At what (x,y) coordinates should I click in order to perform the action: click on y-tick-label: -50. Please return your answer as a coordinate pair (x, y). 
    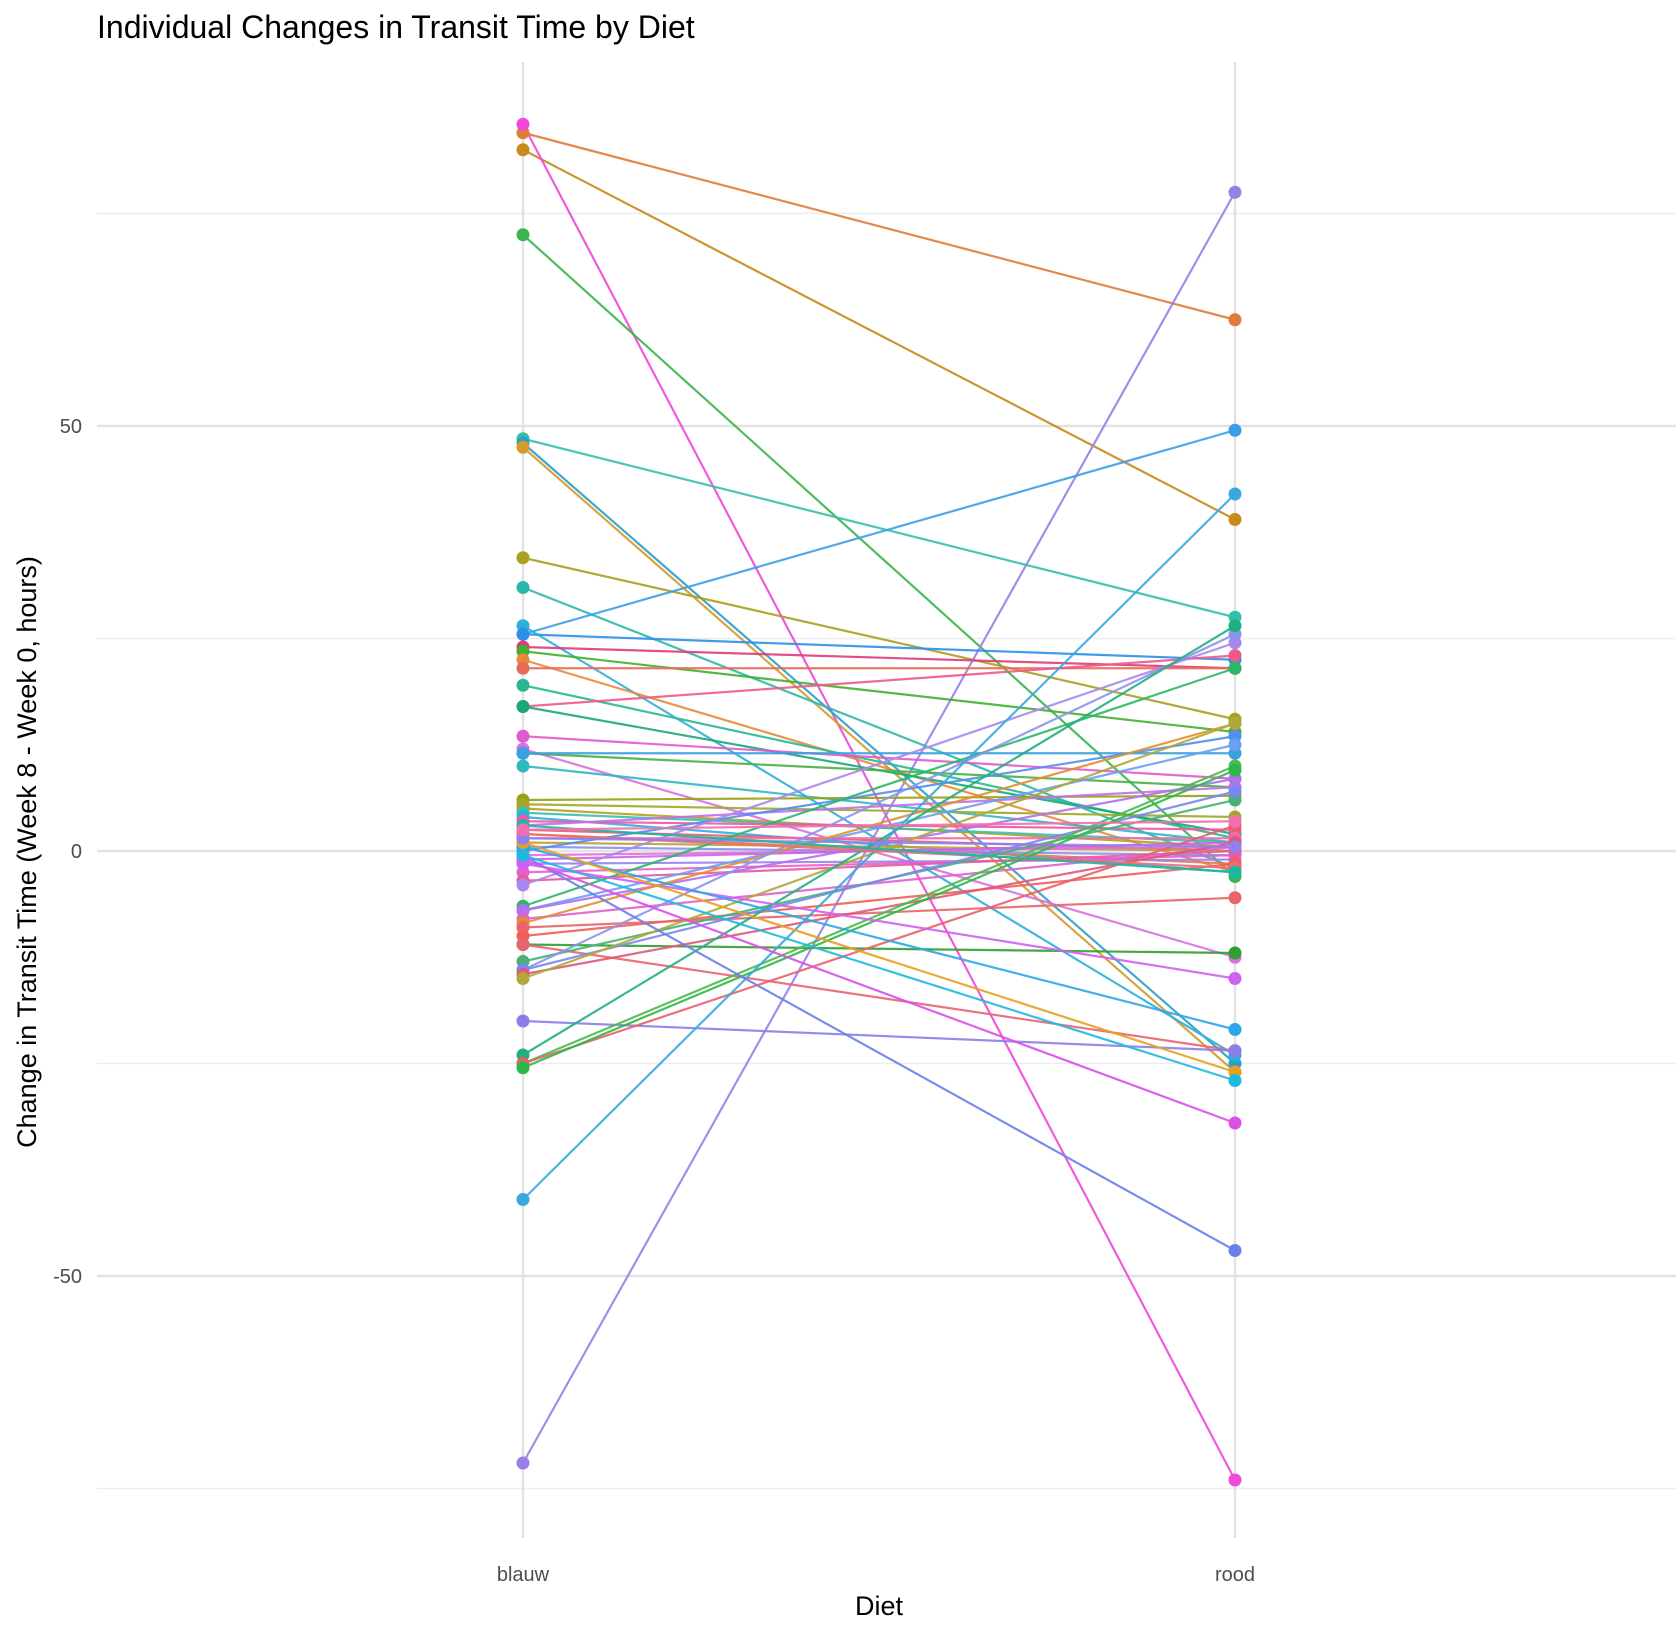
    Looking at the image, I should click on (67, 1277).